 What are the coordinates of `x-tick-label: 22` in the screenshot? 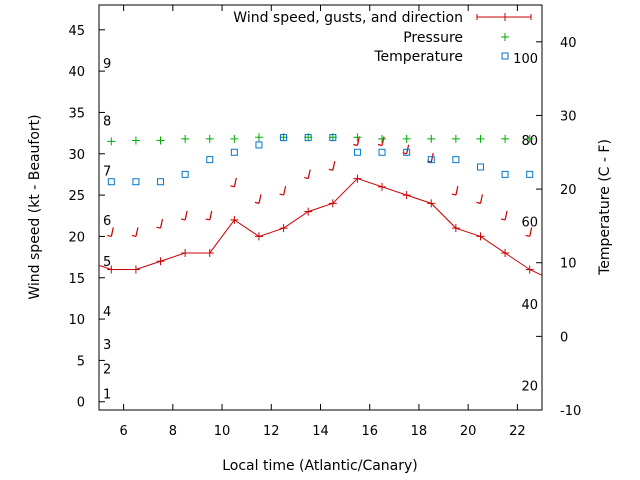 It's located at (517, 431).